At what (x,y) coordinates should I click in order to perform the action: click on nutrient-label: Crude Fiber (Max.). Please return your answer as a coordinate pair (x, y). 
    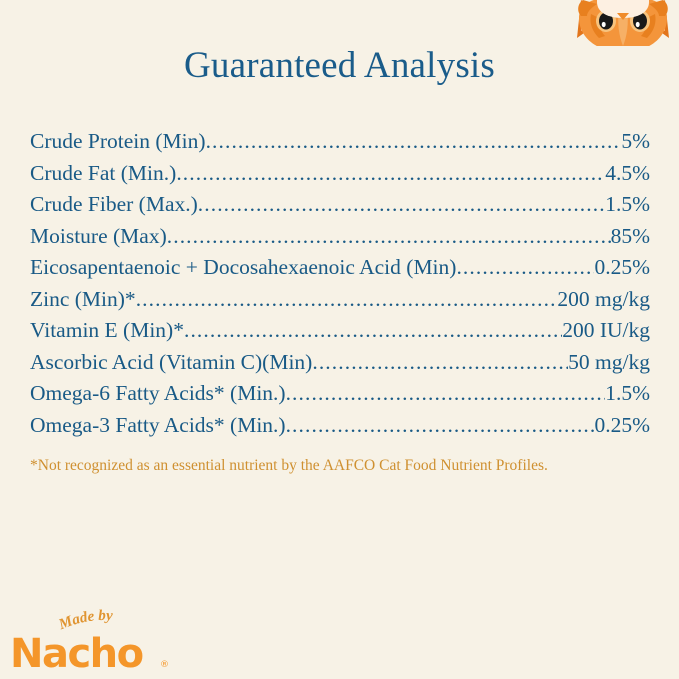
    Looking at the image, I should click on (114, 204).